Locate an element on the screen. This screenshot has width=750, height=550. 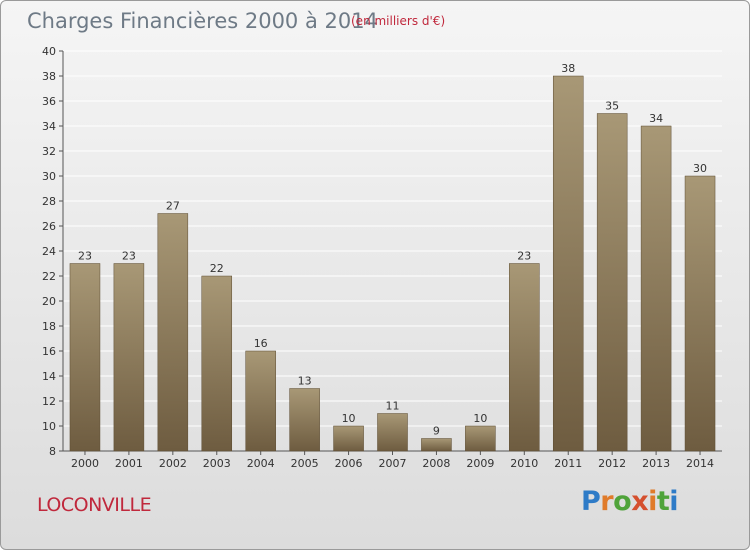
x-tick-label: 2009 is located at coordinates (480, 463).